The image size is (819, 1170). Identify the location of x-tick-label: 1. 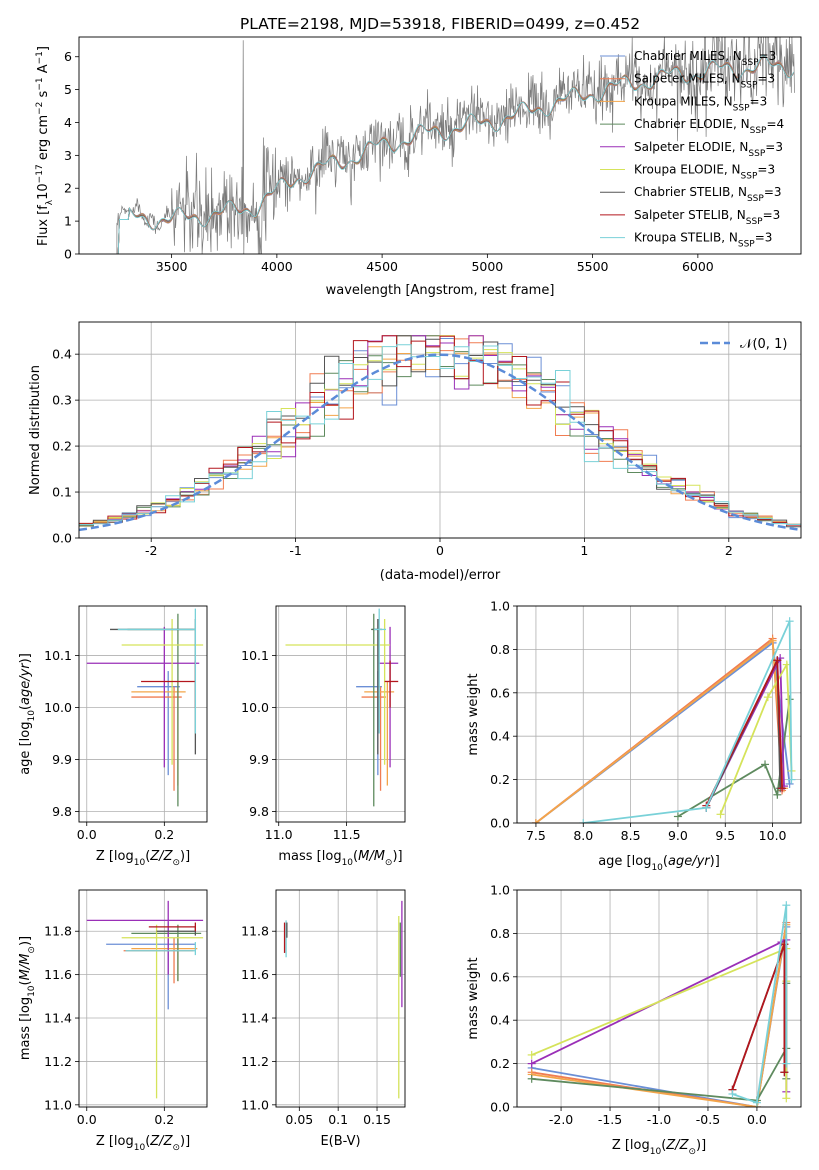
(584, 550).